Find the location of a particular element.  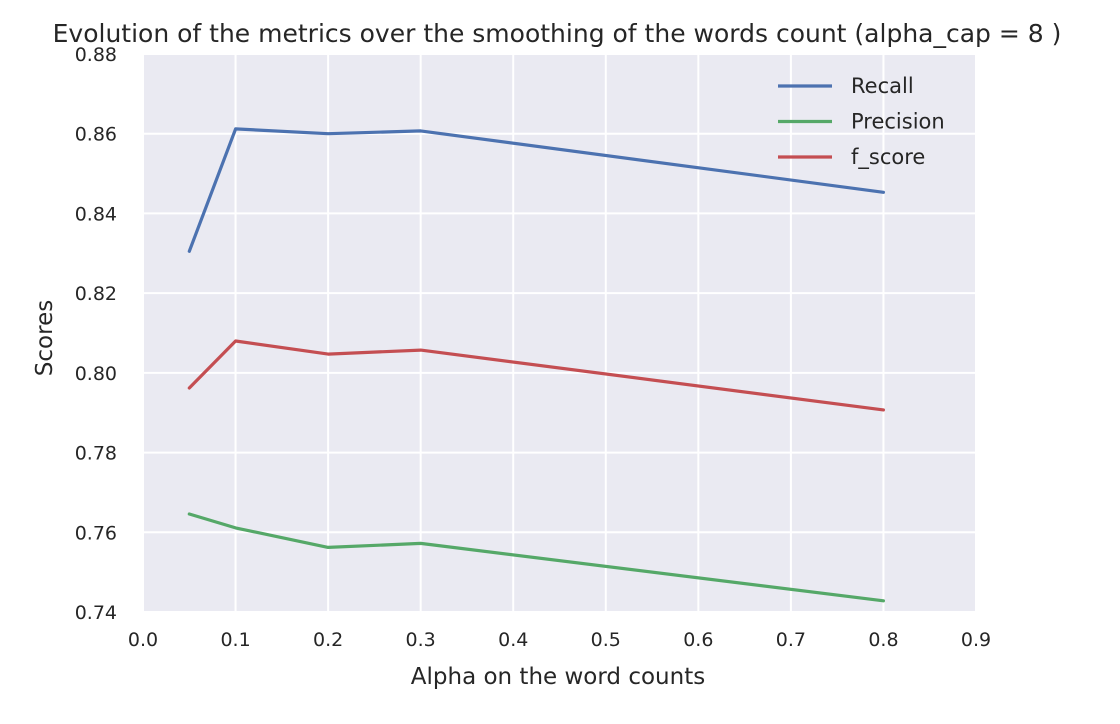

y-tick-label: 0.82 is located at coordinates (96, 294).